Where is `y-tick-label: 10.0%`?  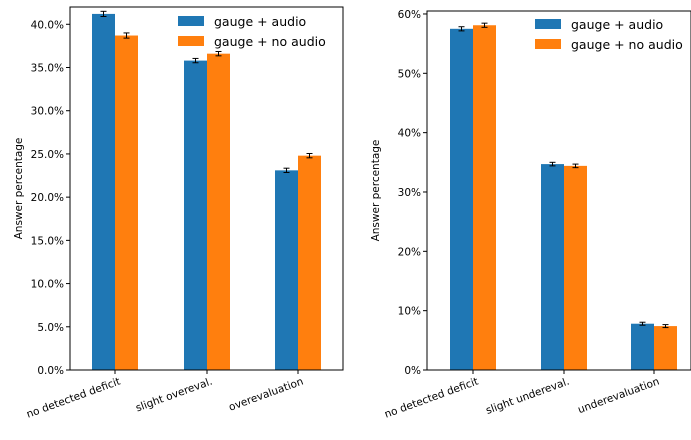
y-tick-label: 10.0% is located at coordinates (47, 285).